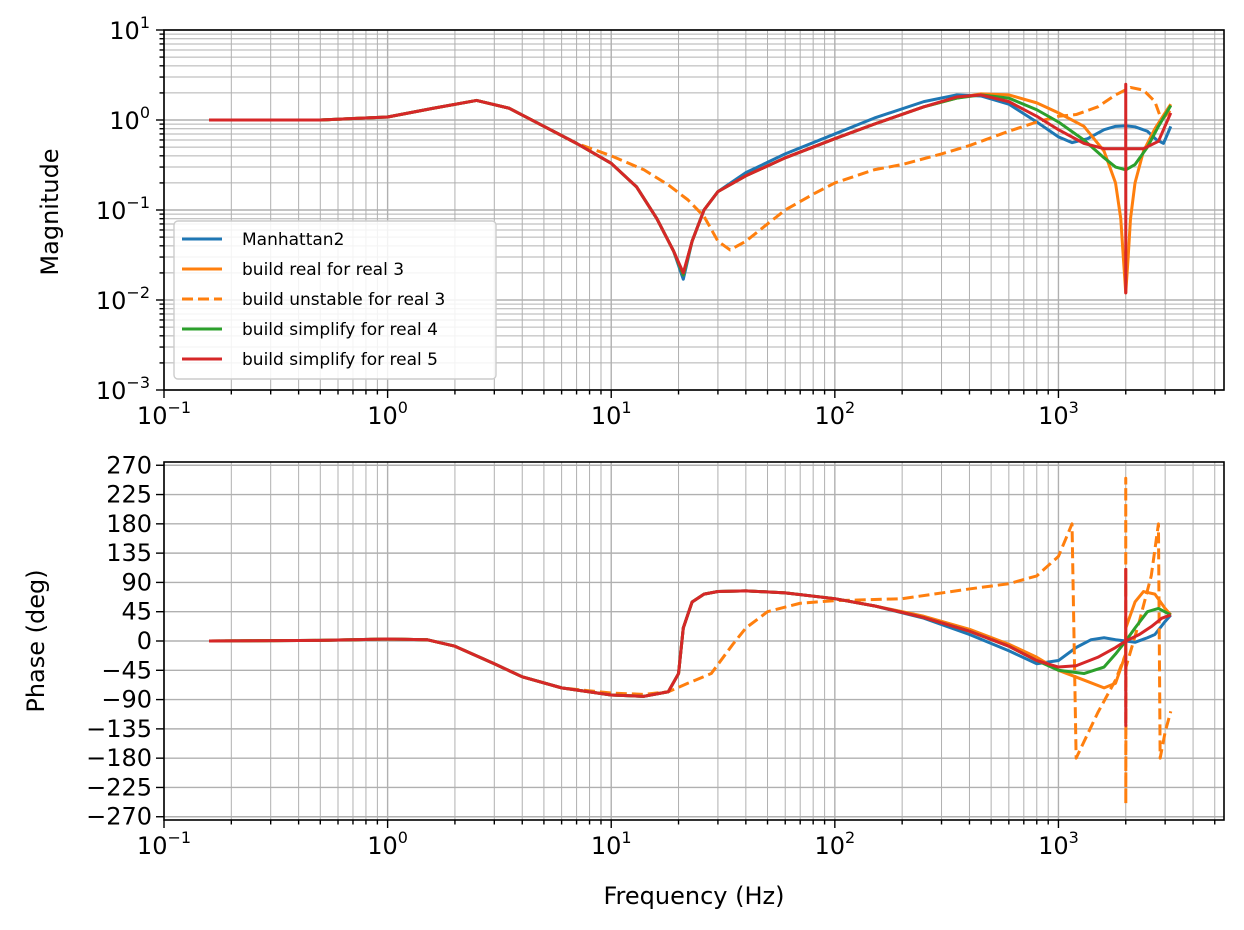 The image size is (1244, 930). What do you see at coordinates (126, 670) in the screenshot?
I see `y-tick-label: −45` at bounding box center [126, 670].